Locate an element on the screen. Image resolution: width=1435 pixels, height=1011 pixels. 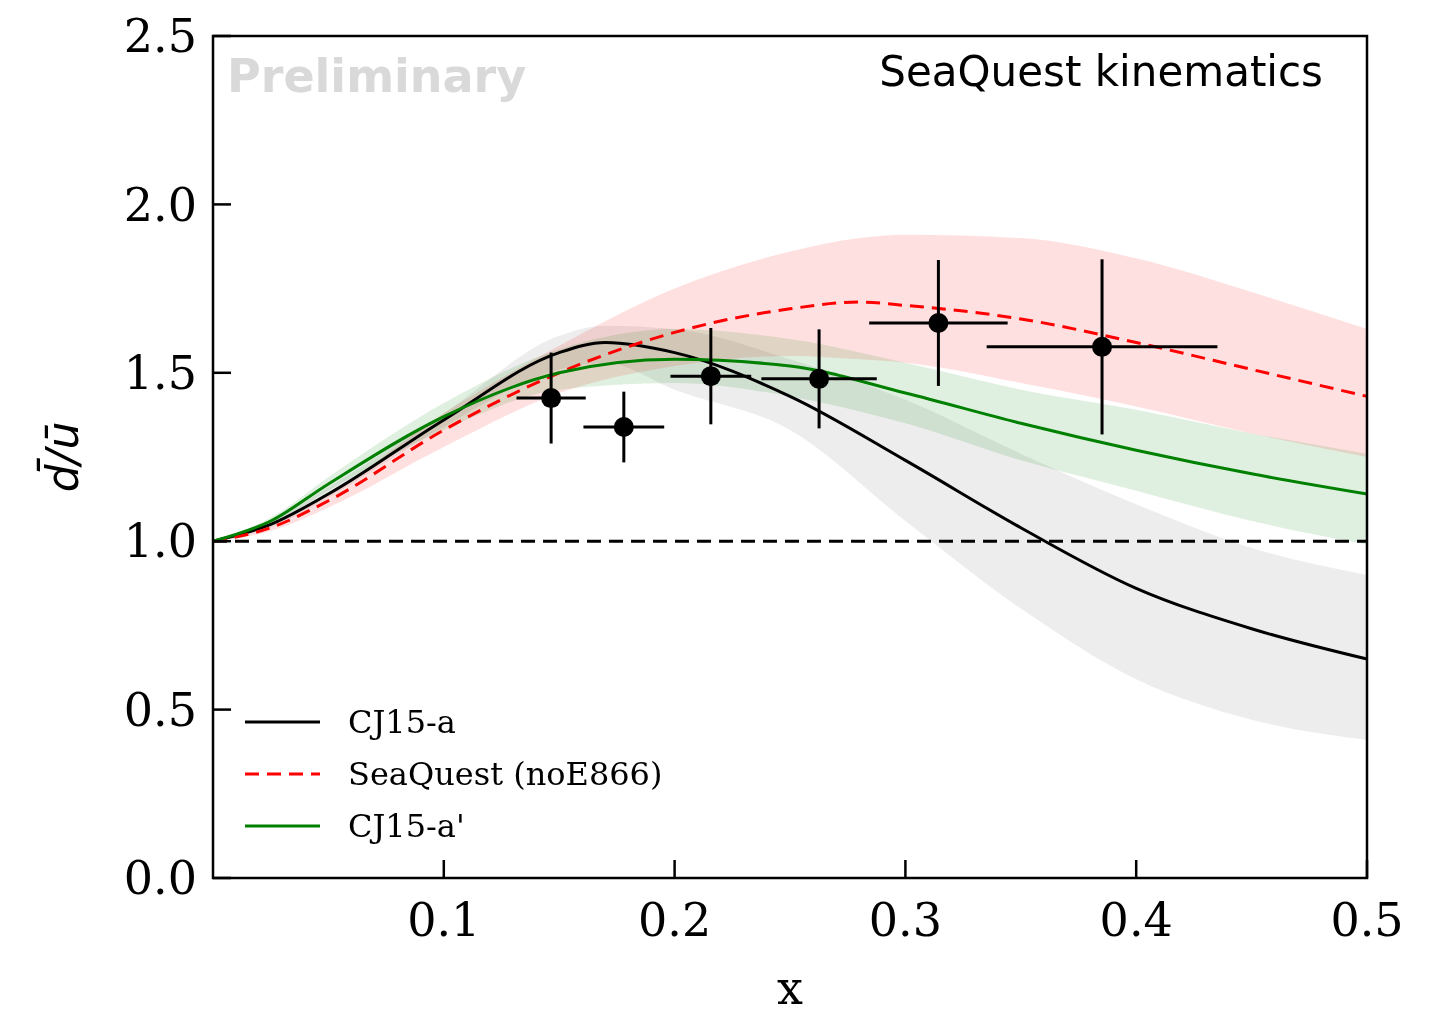
annotation: SeaQuest kinematics is located at coordinates (1101, 71).